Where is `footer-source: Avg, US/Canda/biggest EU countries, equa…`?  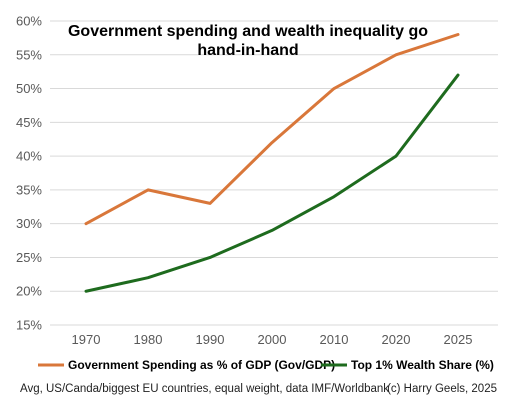
footer-source: Avg, US/Canda/biggest EU countries, equa… is located at coordinates (204, 389).